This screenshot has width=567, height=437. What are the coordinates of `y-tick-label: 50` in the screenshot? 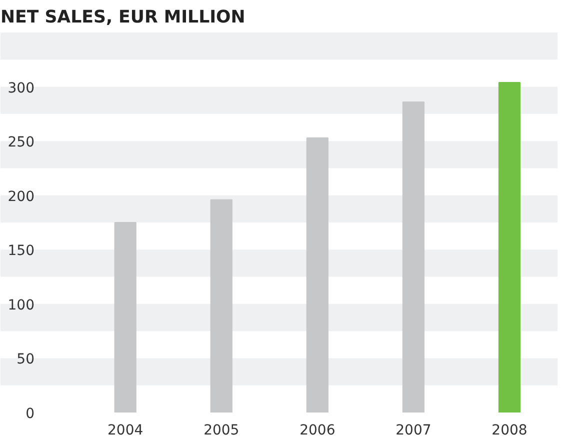 It's located at (25, 360).